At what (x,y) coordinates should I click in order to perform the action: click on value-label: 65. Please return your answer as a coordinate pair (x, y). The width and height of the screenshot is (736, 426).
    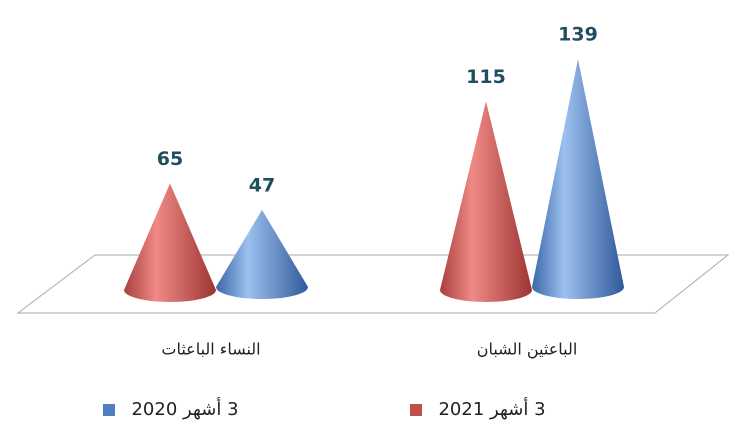
    Looking at the image, I should click on (170, 159).